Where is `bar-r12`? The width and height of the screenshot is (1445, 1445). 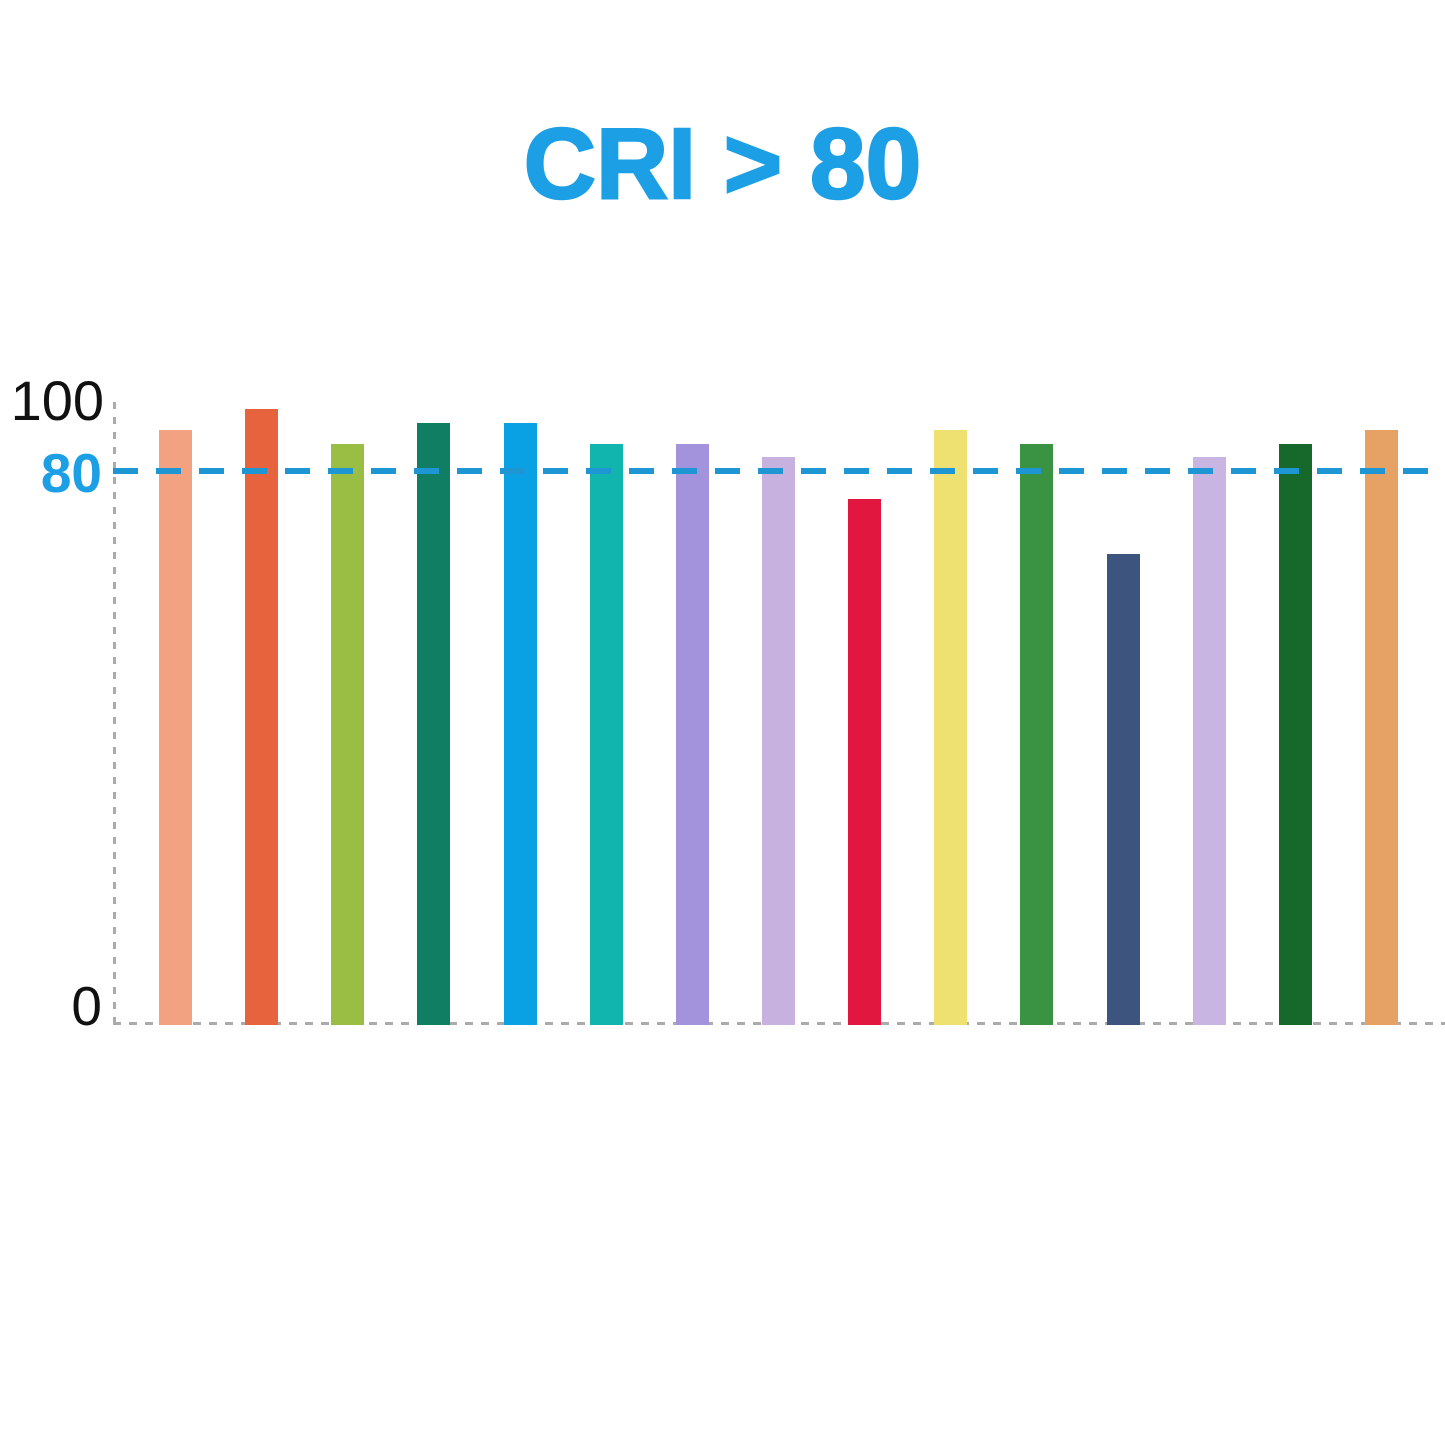
bar-r12 is located at coordinates (1123, 789).